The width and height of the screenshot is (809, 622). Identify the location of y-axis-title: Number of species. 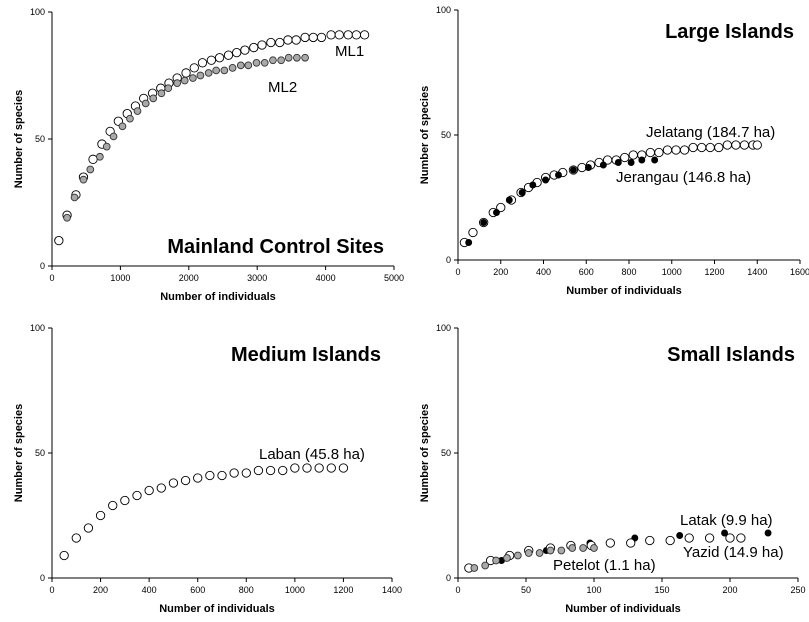
(425, 135).